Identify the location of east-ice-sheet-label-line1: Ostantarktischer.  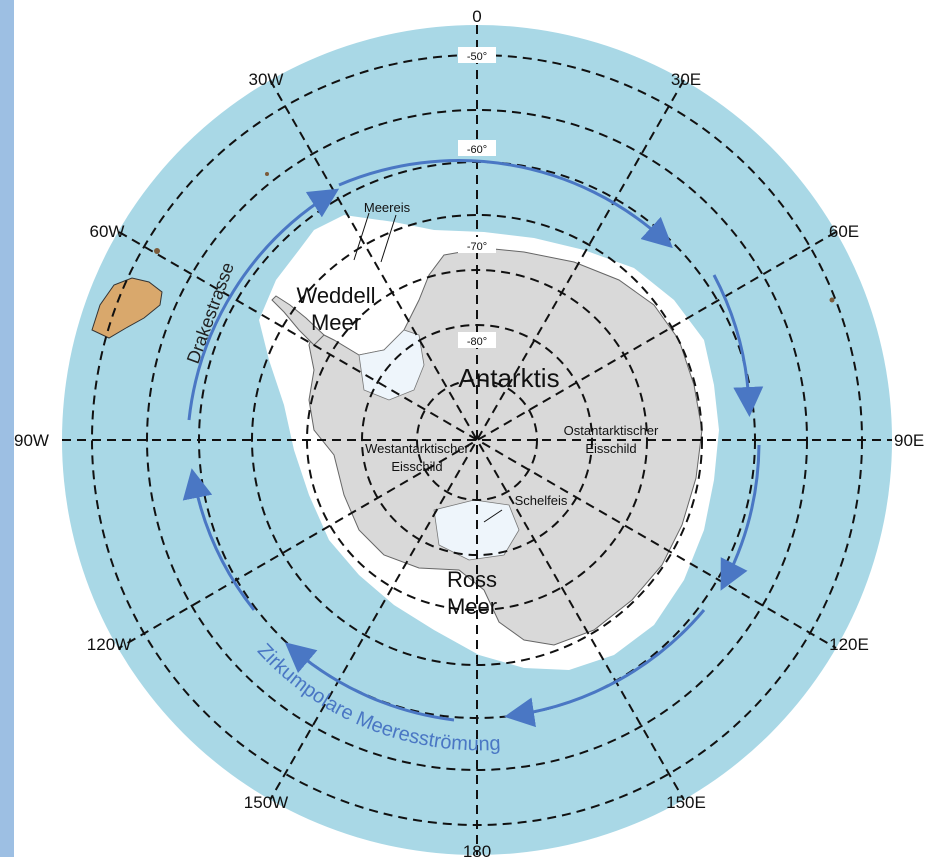
(611, 430).